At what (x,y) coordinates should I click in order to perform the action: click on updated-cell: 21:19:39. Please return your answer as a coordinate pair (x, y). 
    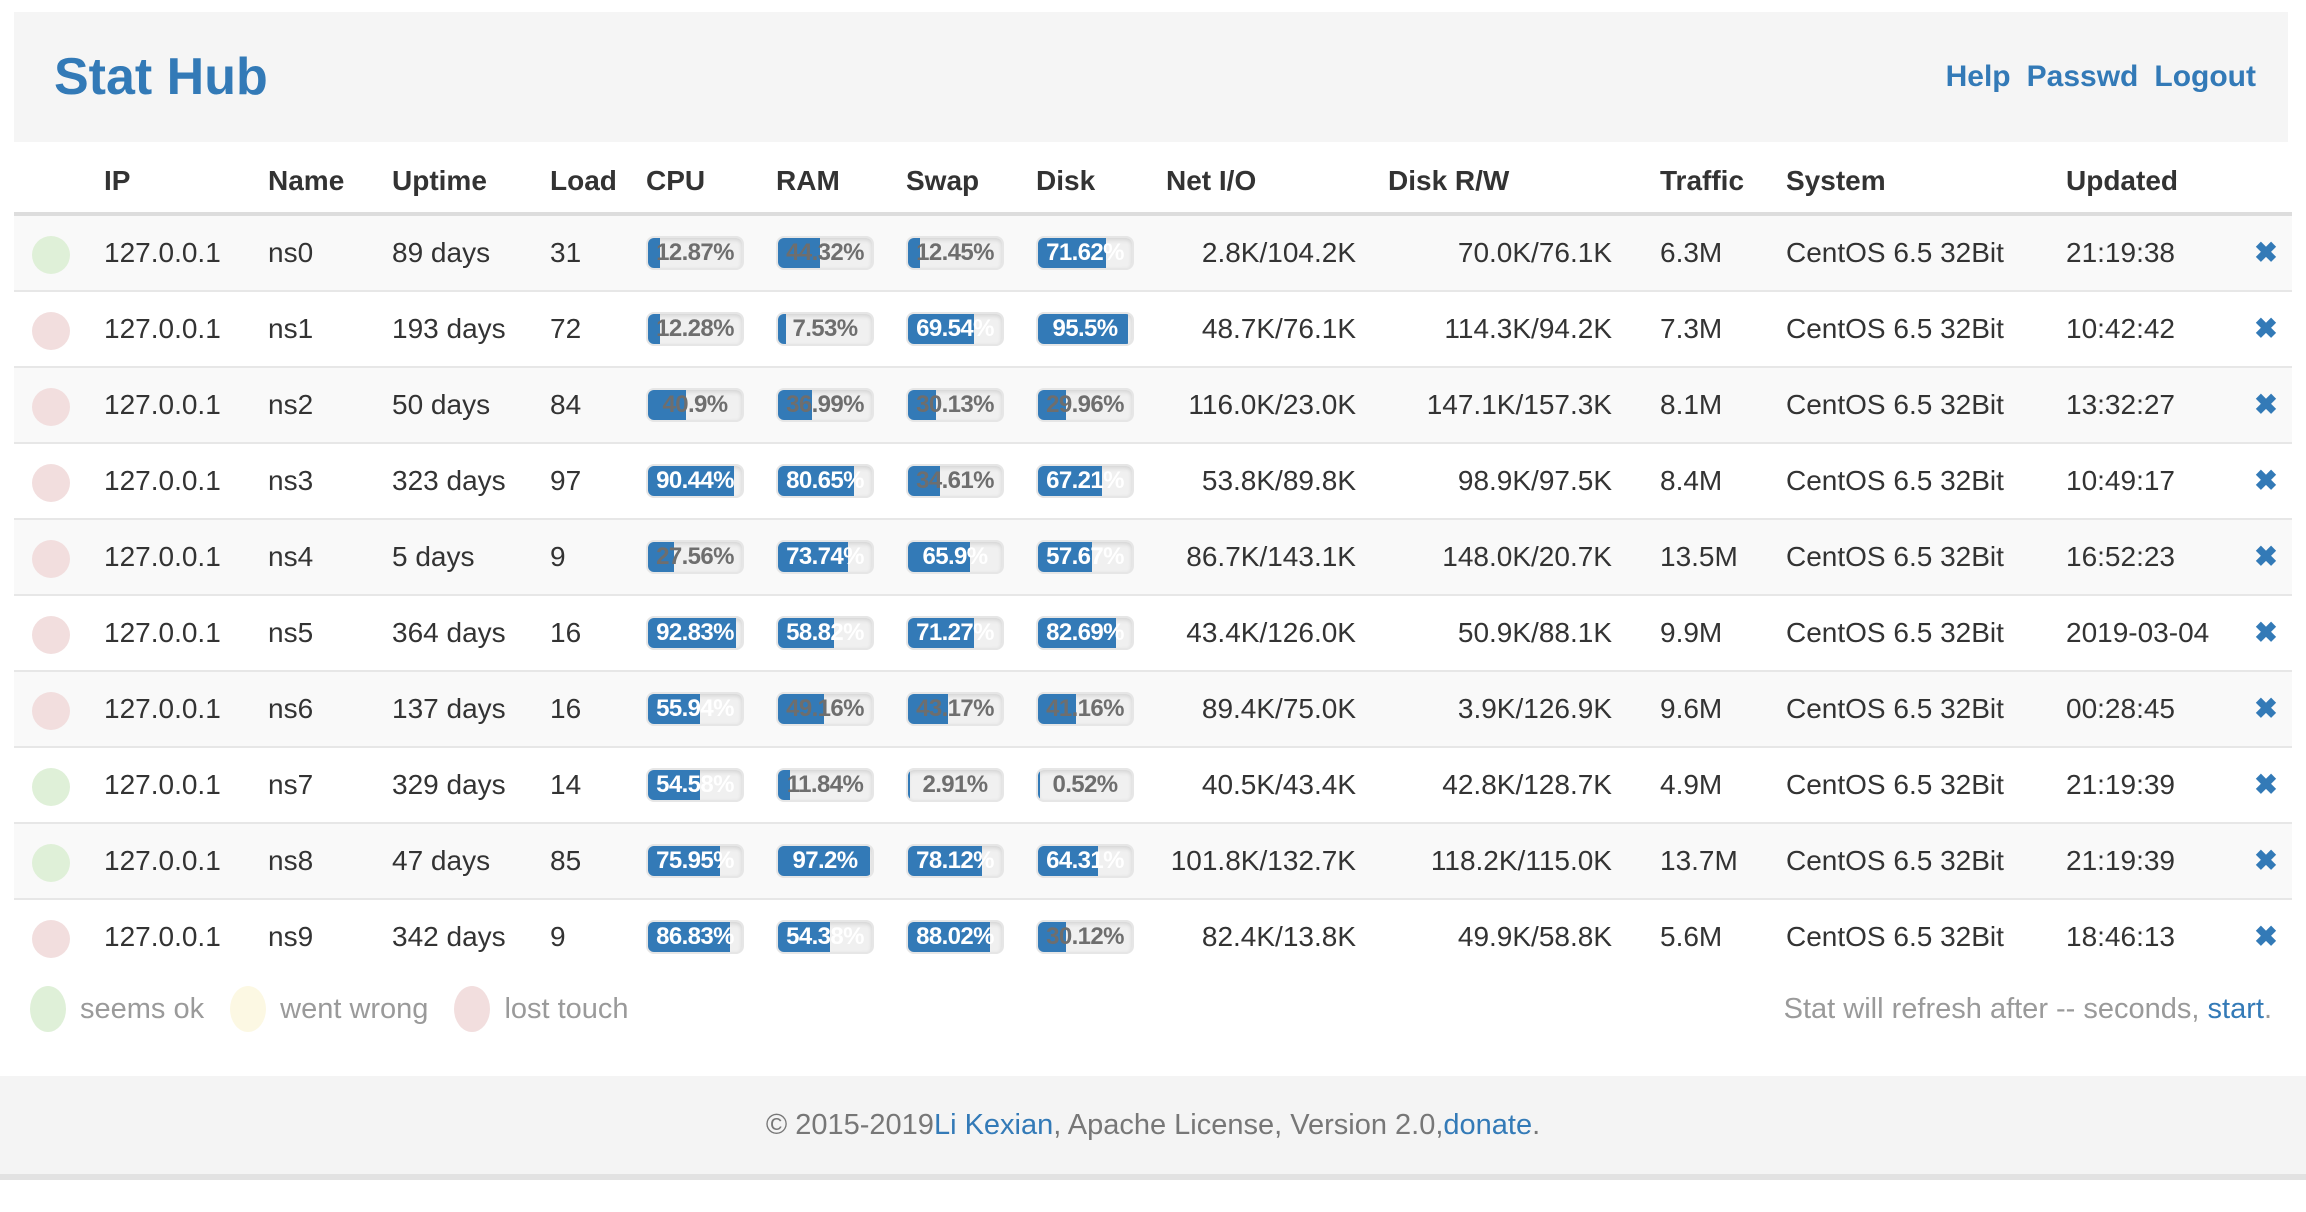
    Looking at the image, I should click on (2145, 785).